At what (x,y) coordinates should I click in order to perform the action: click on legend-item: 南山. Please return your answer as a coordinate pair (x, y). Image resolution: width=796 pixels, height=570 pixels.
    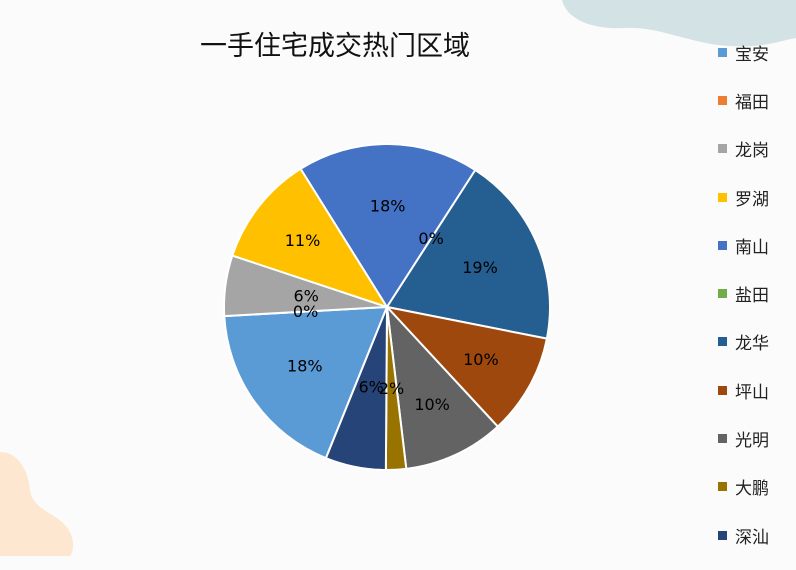
    Looking at the image, I should click on (743, 245).